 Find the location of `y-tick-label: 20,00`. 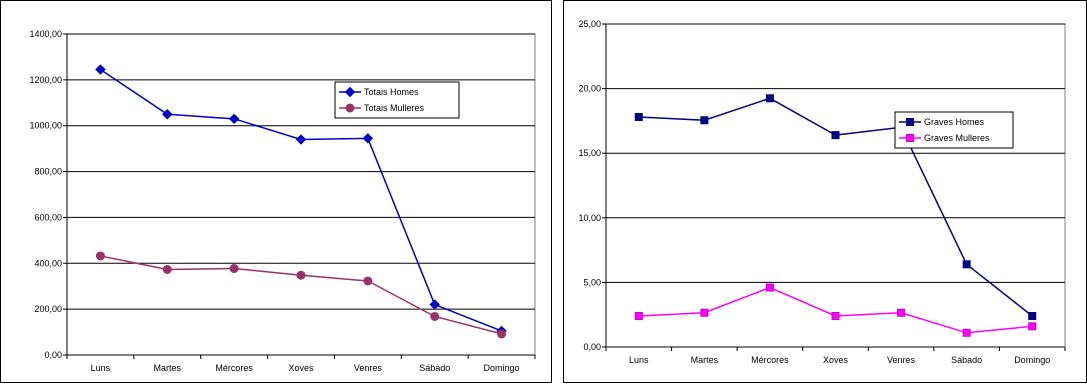

y-tick-label: 20,00 is located at coordinates (589, 89).